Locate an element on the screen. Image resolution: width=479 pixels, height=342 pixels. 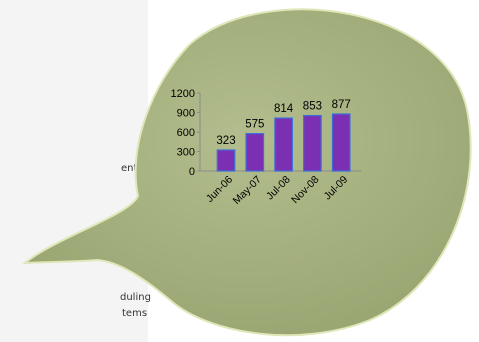
background-text-fragment: duling is located at coordinates (135, 297).